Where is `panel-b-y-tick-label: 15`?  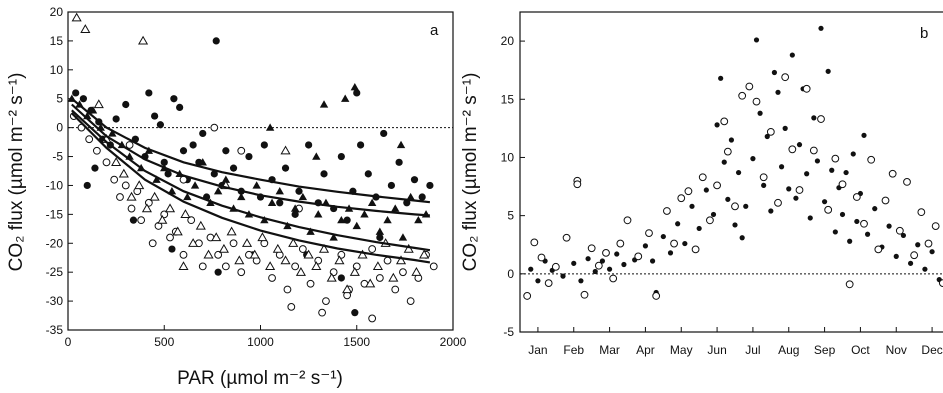 panel-b-y-tick-label: 15 is located at coordinates (508, 99).